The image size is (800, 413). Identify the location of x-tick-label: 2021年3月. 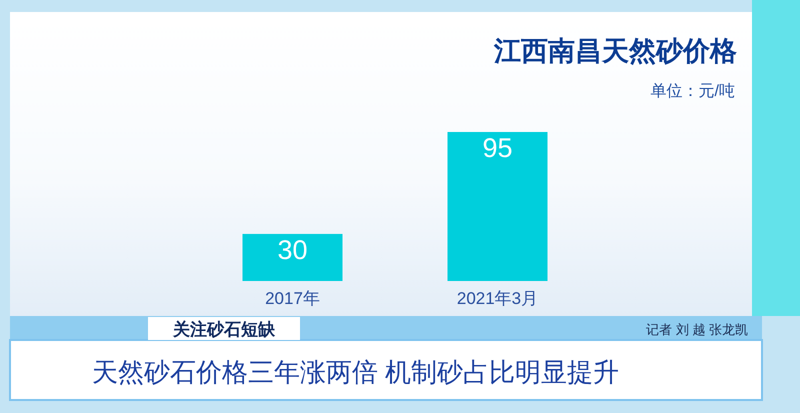
(497, 298).